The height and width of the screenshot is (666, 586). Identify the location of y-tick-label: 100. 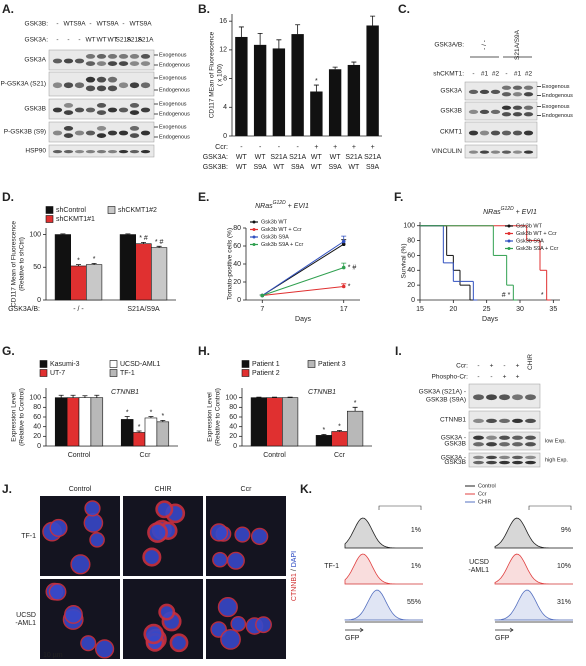
(231, 398).